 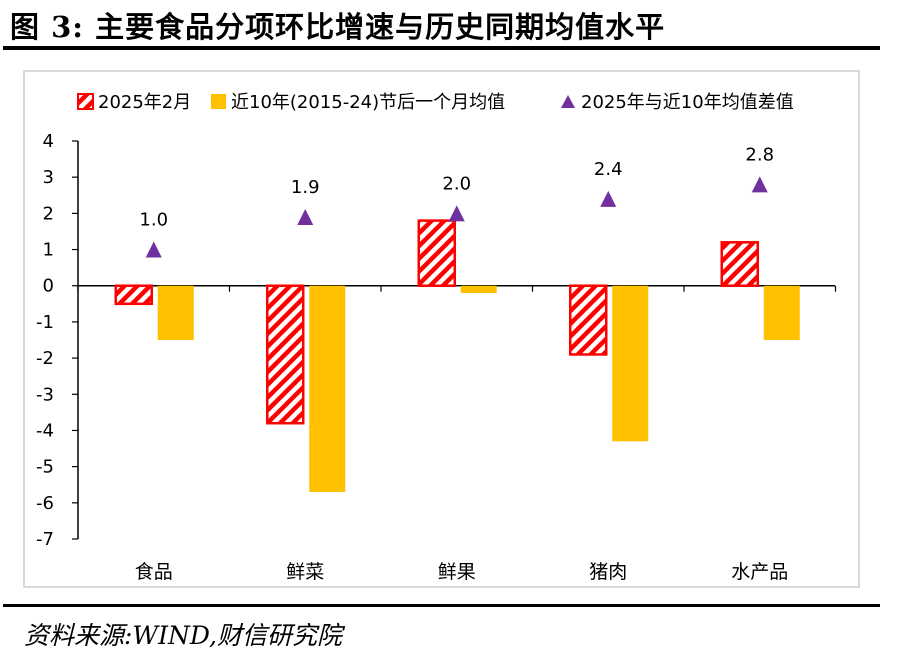 What do you see at coordinates (45, 358) in the screenshot?
I see `y-tick-label: -2` at bounding box center [45, 358].